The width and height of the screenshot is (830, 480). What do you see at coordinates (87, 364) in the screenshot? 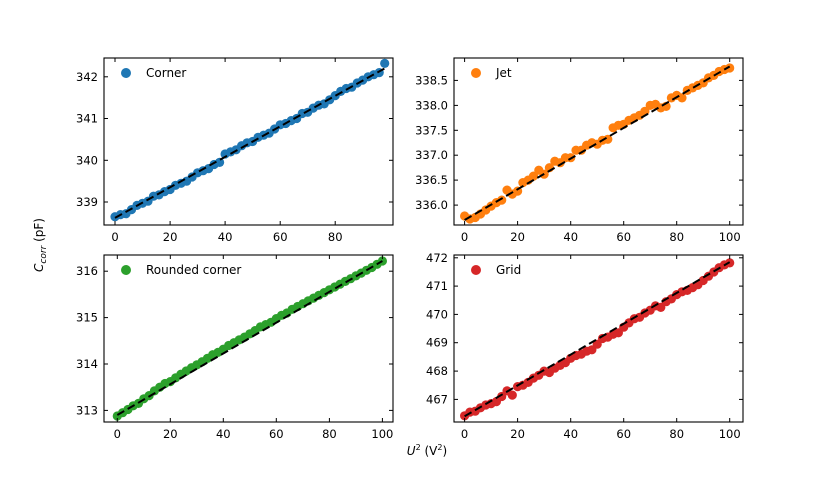
I see `y-tick-label: 314` at bounding box center [87, 364].